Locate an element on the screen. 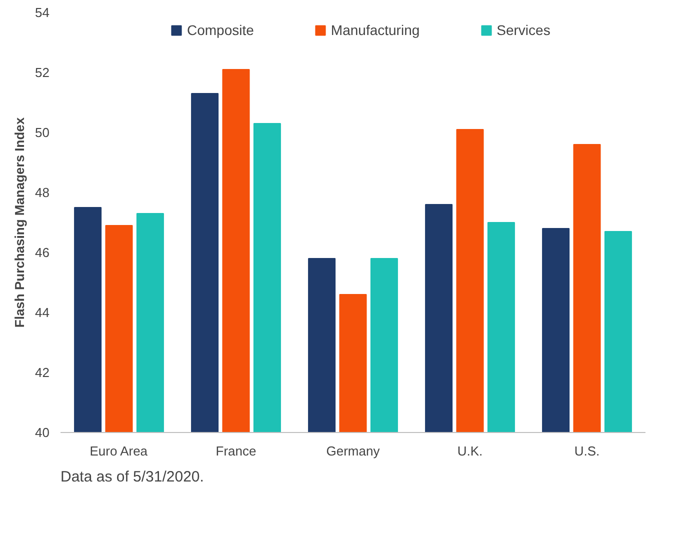 The image size is (675, 535). y-tick-label: 50 is located at coordinates (42, 132).